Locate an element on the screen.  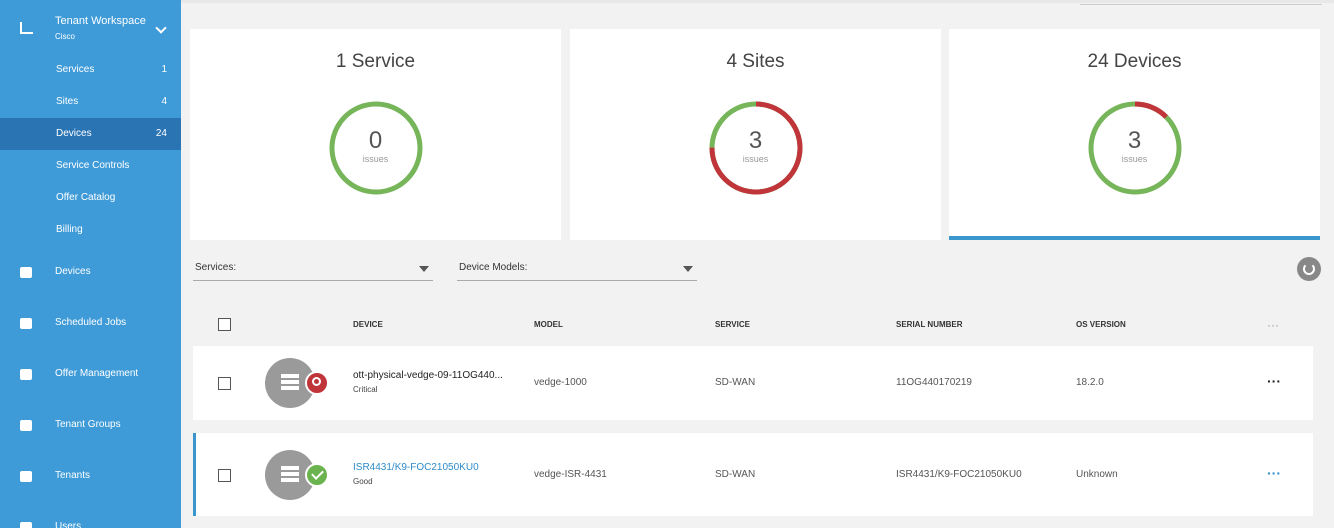
cell-os: 18.2.0 is located at coordinates (1090, 382).